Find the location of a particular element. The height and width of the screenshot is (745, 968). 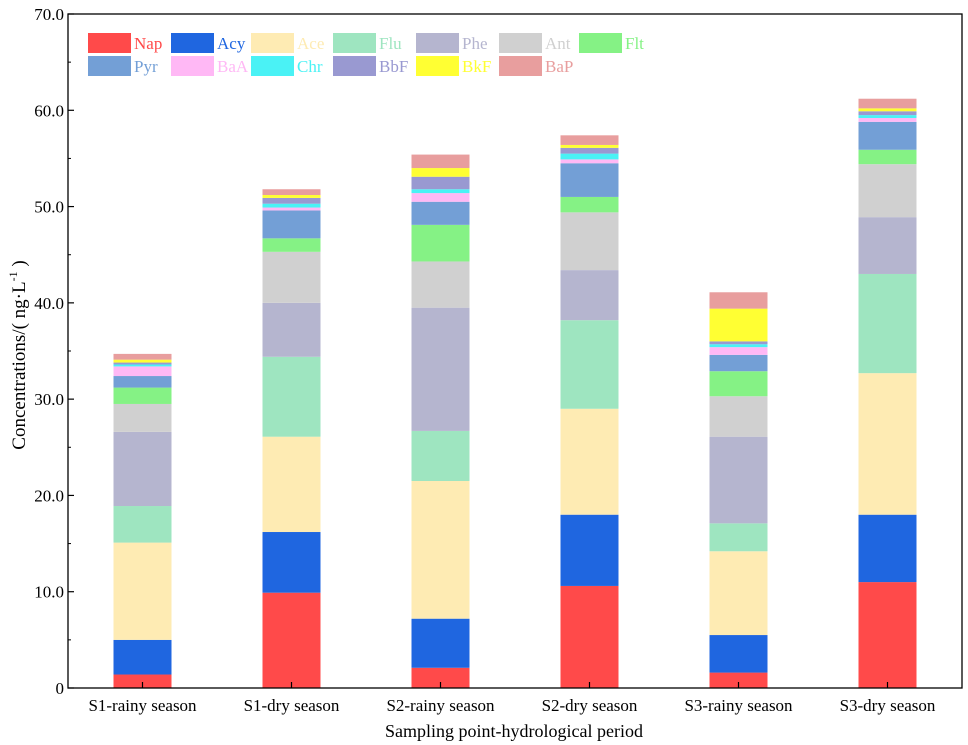

legend-item-chr: Chr is located at coordinates (287, 66).